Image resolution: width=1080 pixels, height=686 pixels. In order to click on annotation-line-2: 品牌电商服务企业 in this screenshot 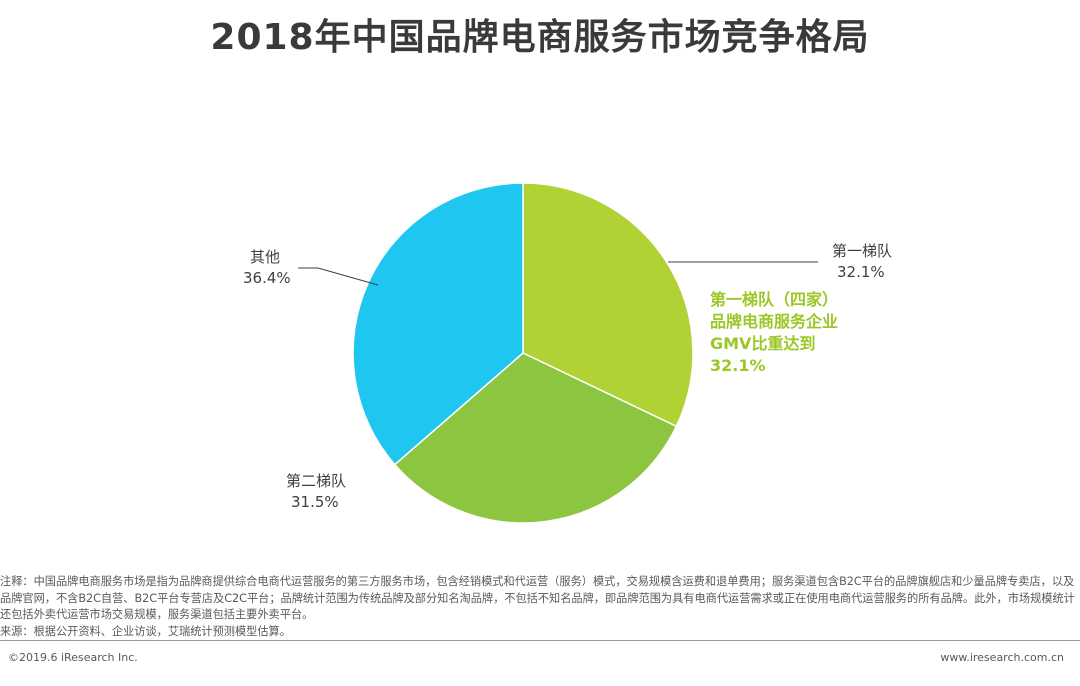, I will do `click(774, 321)`.